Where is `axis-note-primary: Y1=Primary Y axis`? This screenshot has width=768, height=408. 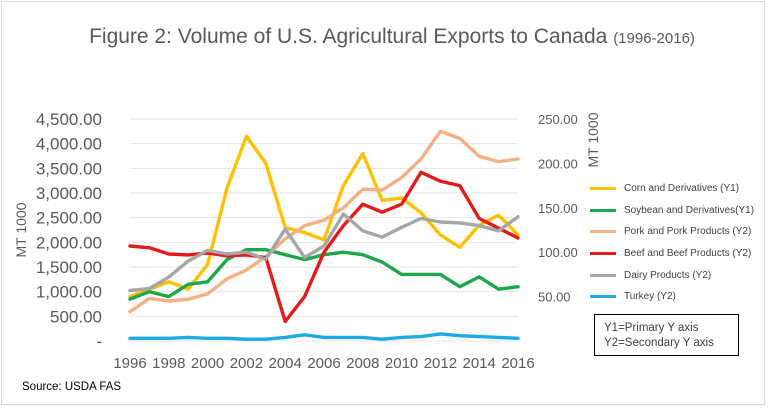 axis-note-primary: Y1=Primary Y axis is located at coordinates (651, 328).